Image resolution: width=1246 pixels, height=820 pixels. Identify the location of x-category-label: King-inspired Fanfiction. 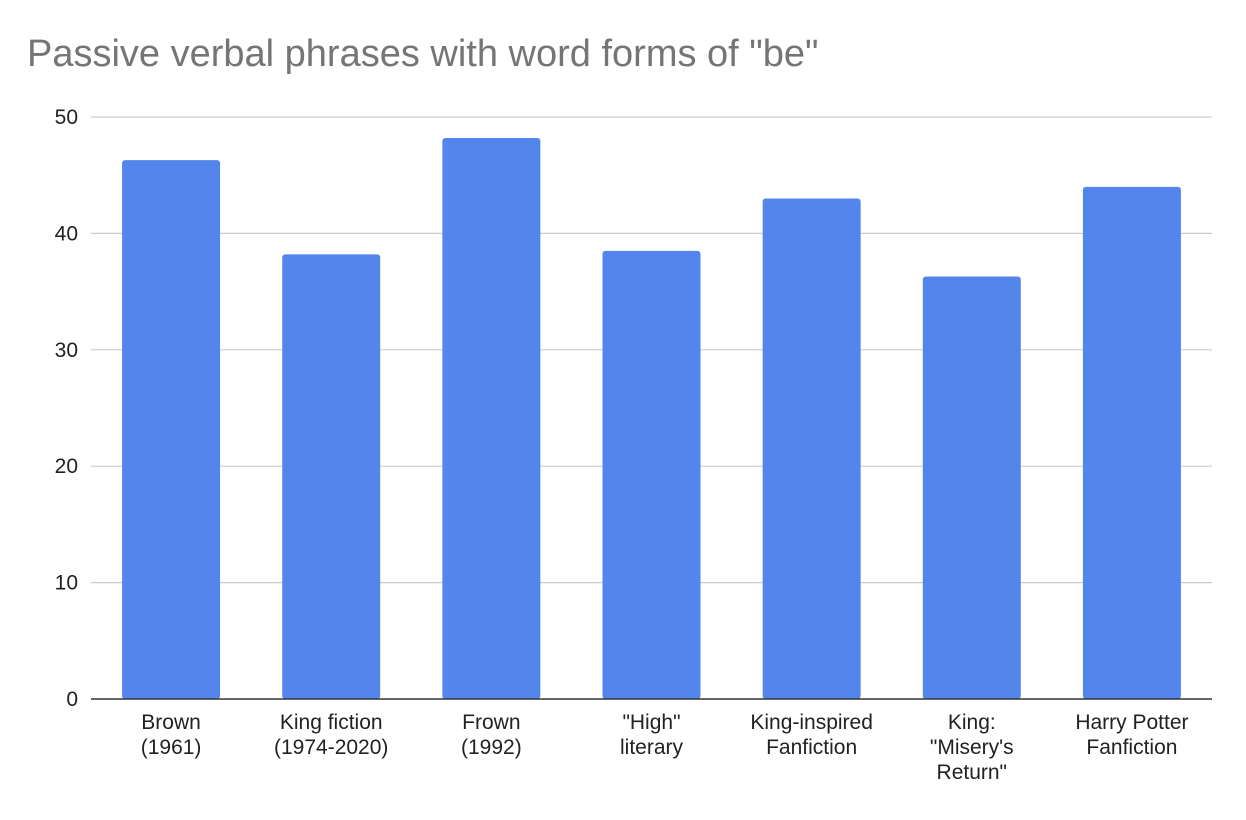
(811, 735).